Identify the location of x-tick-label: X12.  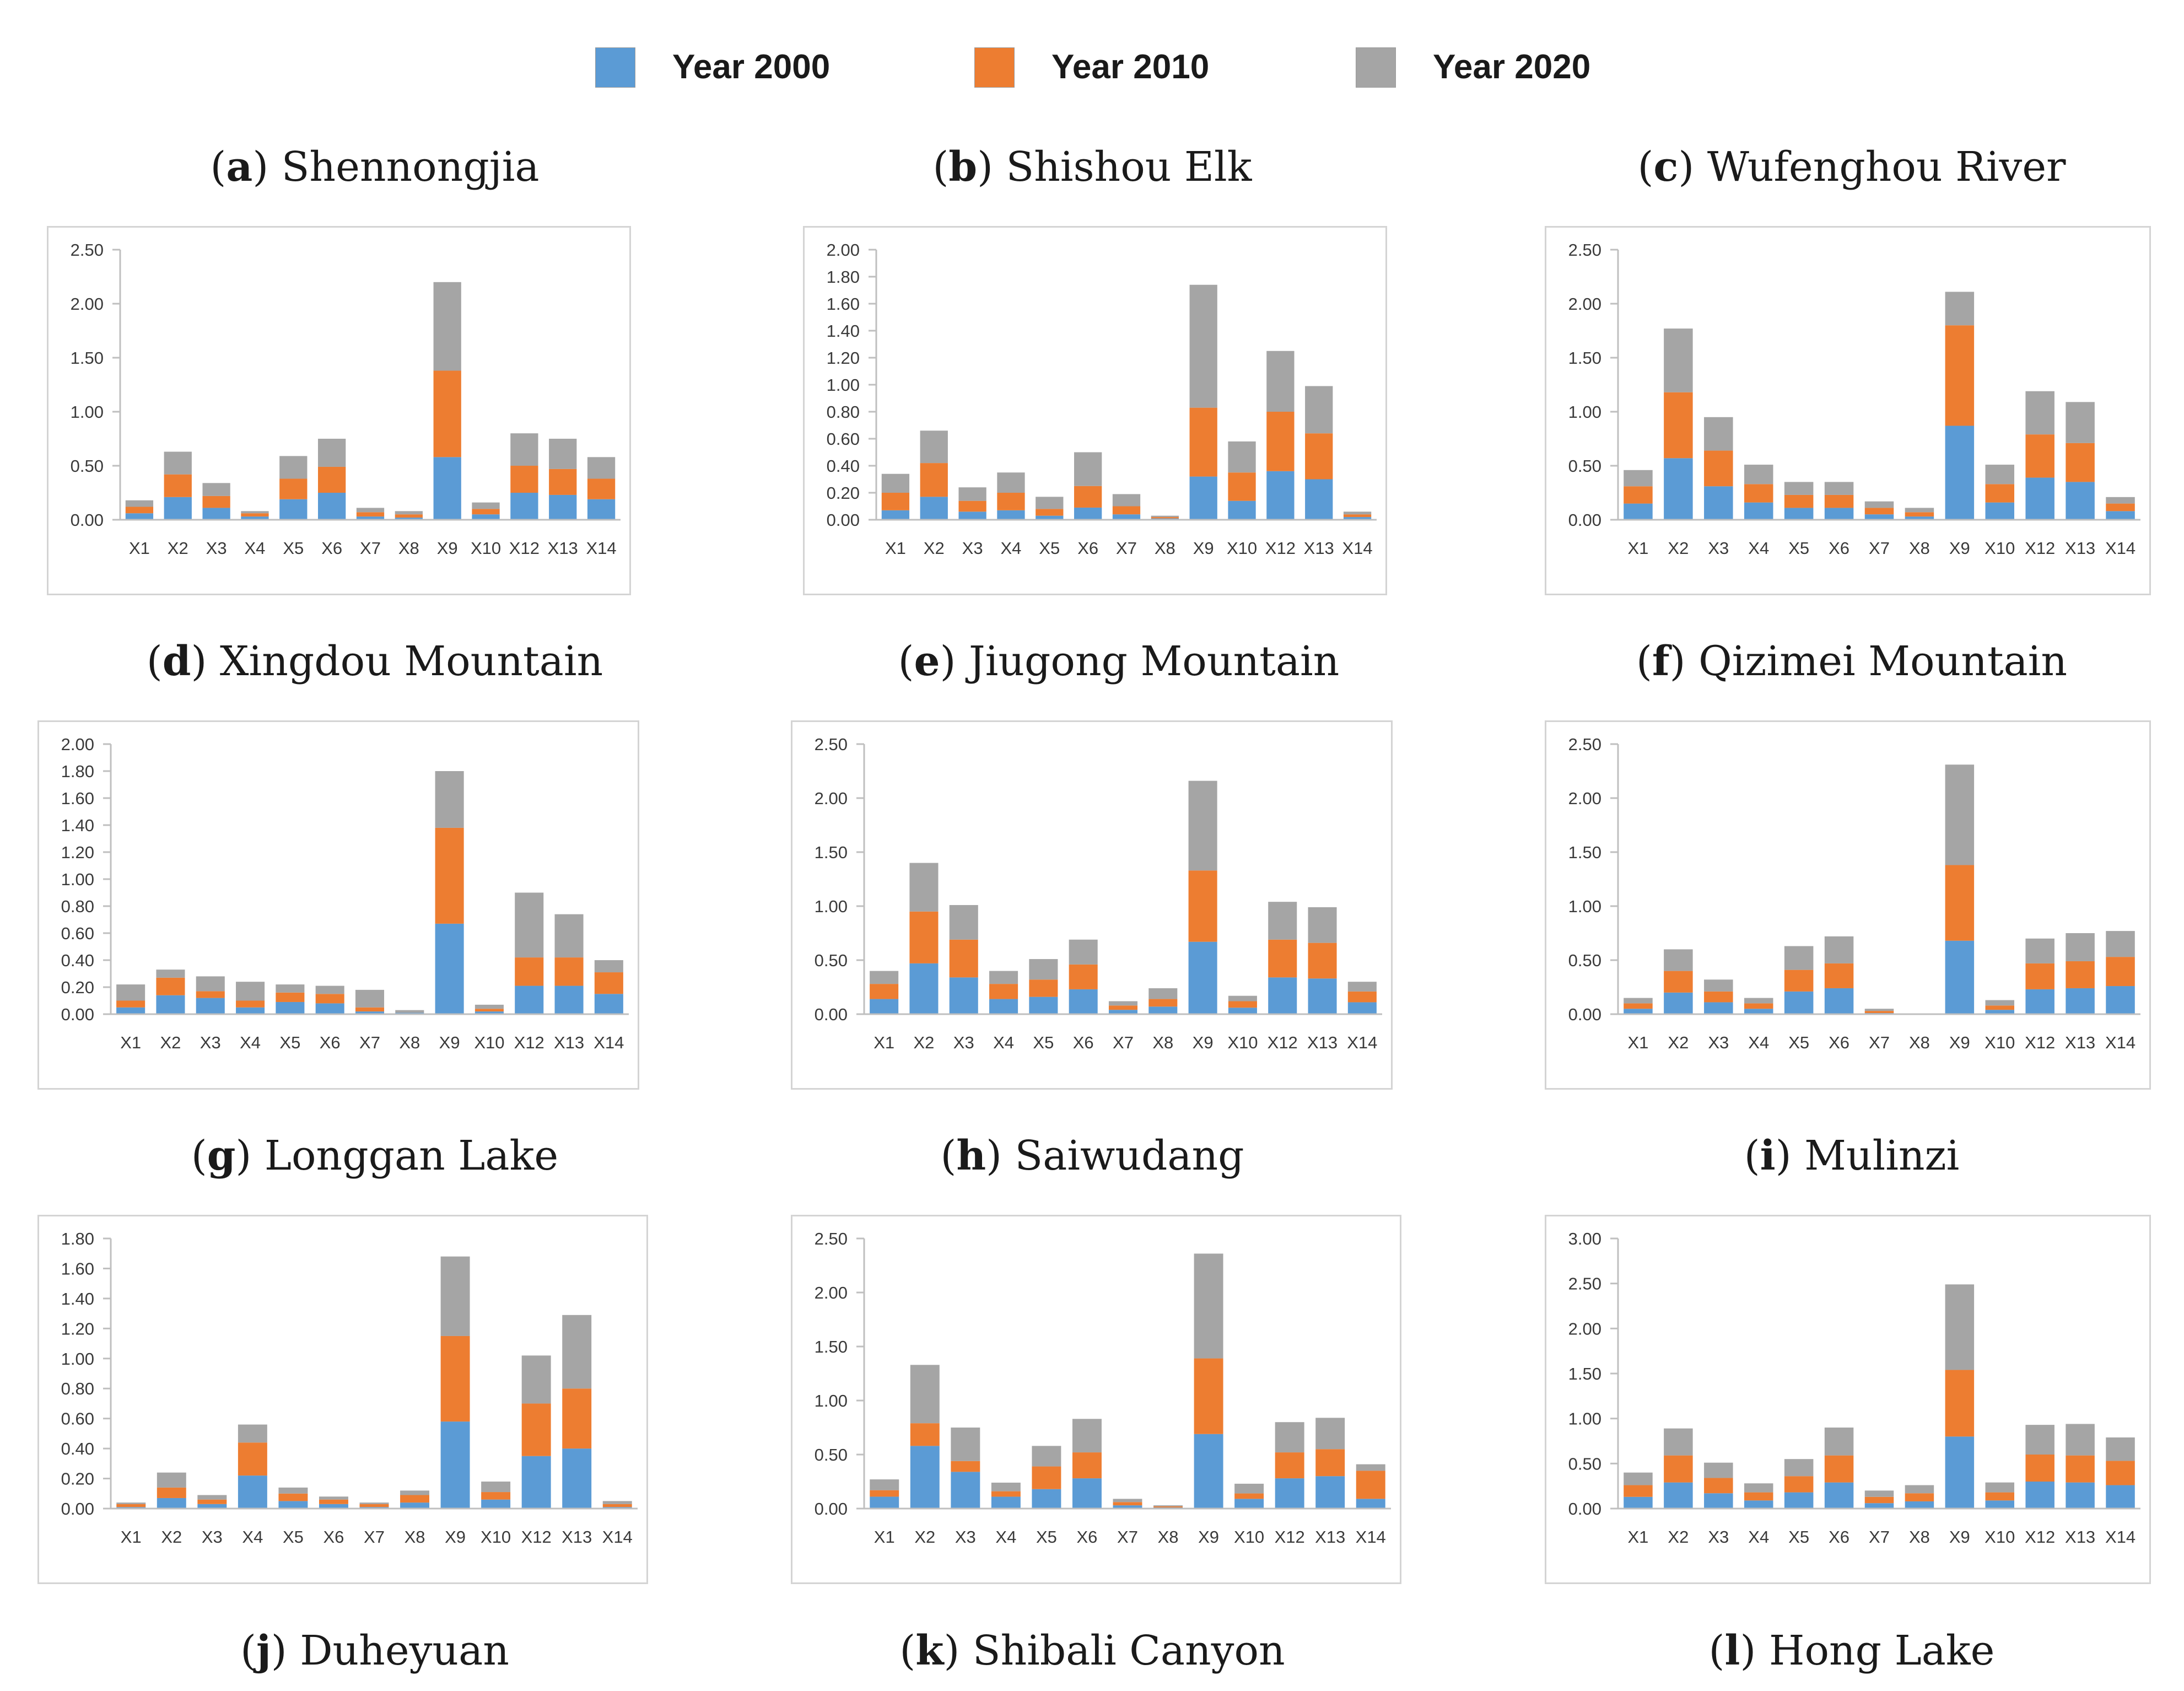
(529, 1042).